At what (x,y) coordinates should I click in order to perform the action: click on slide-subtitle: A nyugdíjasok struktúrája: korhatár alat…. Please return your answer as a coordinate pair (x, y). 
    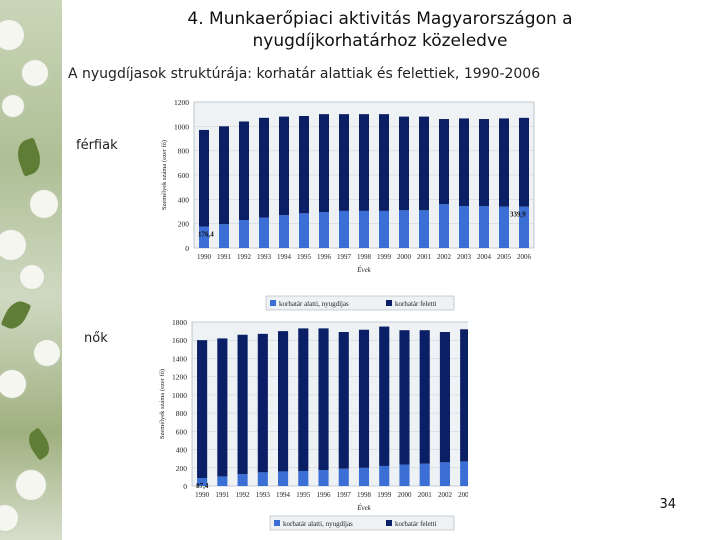
    Looking at the image, I should click on (304, 74).